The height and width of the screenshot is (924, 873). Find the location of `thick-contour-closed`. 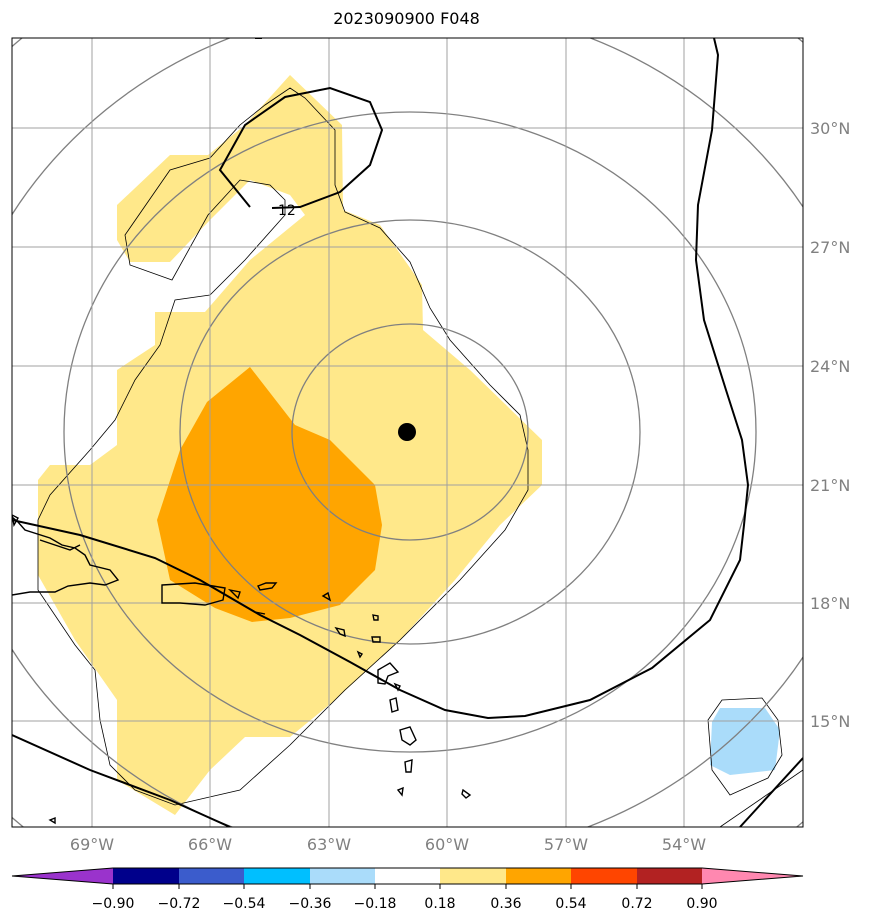

thick-contour-closed is located at coordinates (301, 147).